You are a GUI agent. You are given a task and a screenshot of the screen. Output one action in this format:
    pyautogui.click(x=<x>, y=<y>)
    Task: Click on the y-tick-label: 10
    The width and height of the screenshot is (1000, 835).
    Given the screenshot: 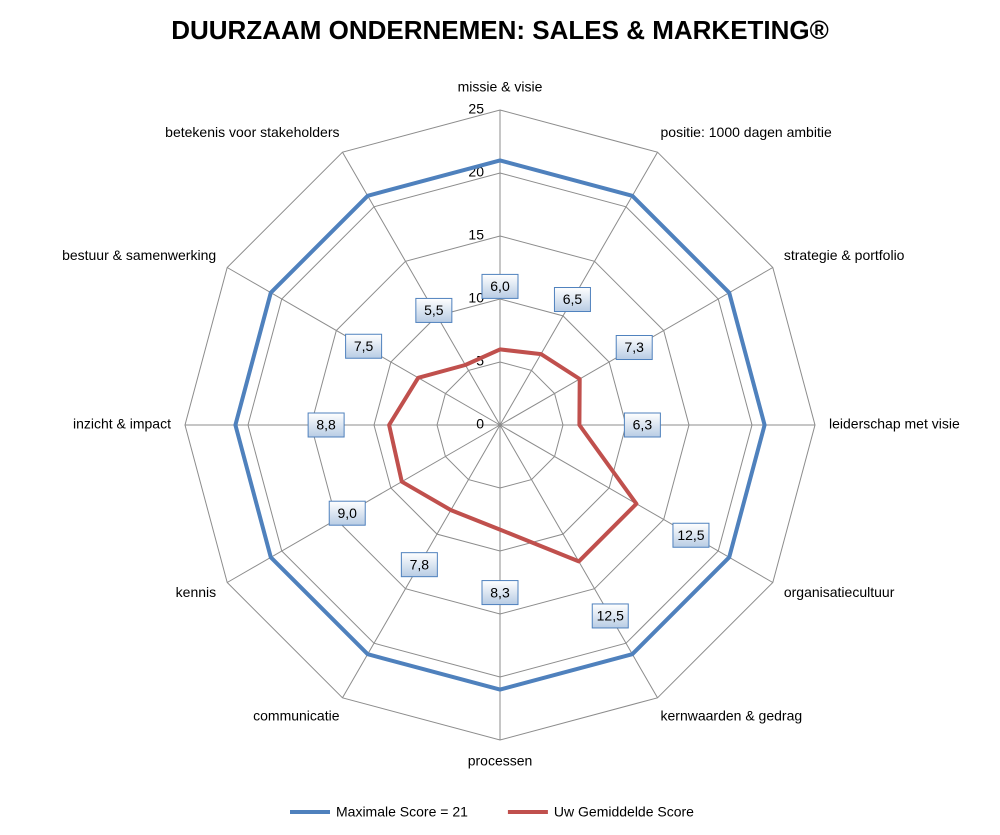 What is the action you would take?
    pyautogui.click(x=476, y=298)
    